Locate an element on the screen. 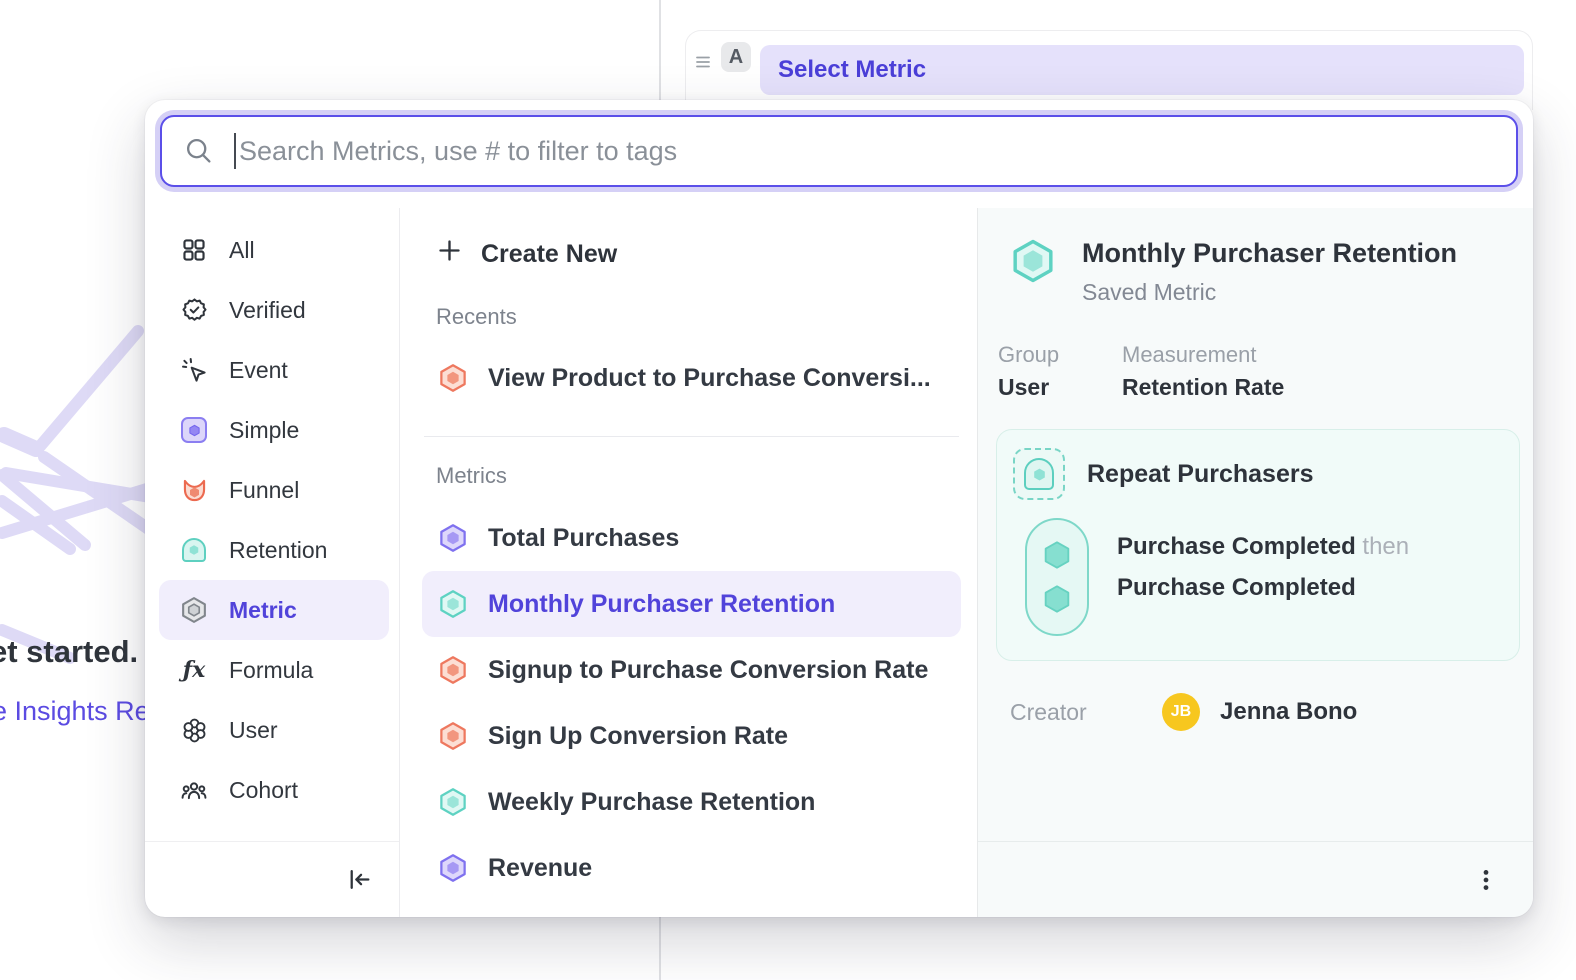 The width and height of the screenshot is (1576, 980). metric-row-signup-to-purchase: Signup to Purchase Conversion Rate is located at coordinates (691, 670).